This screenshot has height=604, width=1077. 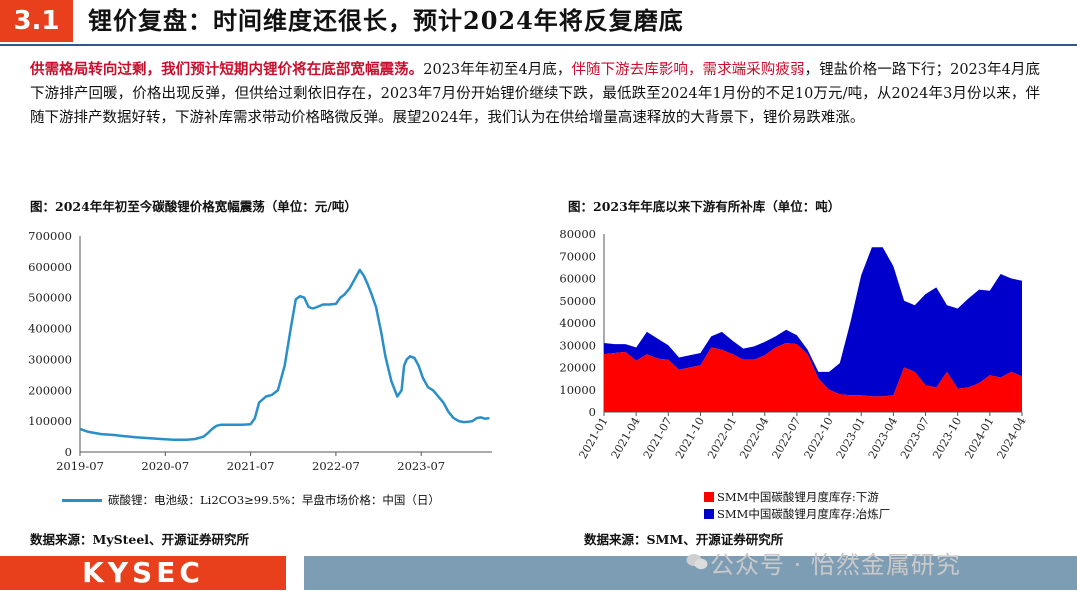 What do you see at coordinates (36, 21) in the screenshot?
I see `section-number: 3.1` at bounding box center [36, 21].